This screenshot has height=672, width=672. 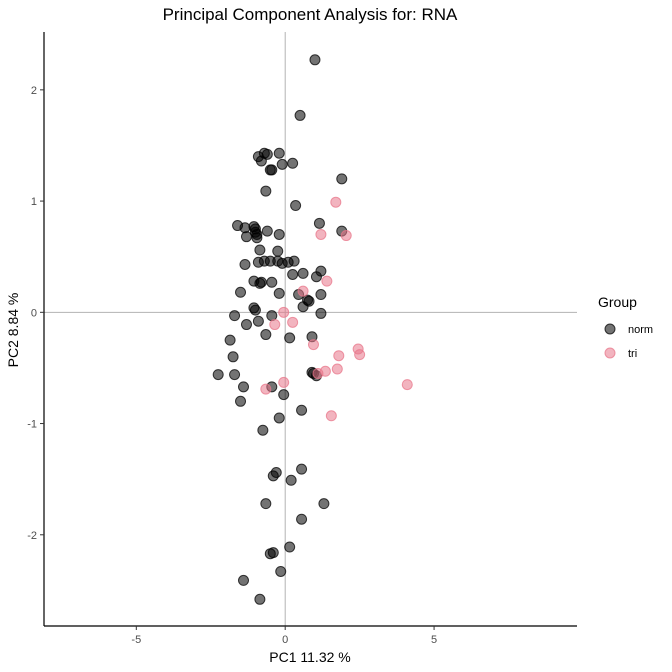 What do you see at coordinates (34, 91) in the screenshot?
I see `y-tick-label: 2` at bounding box center [34, 91].